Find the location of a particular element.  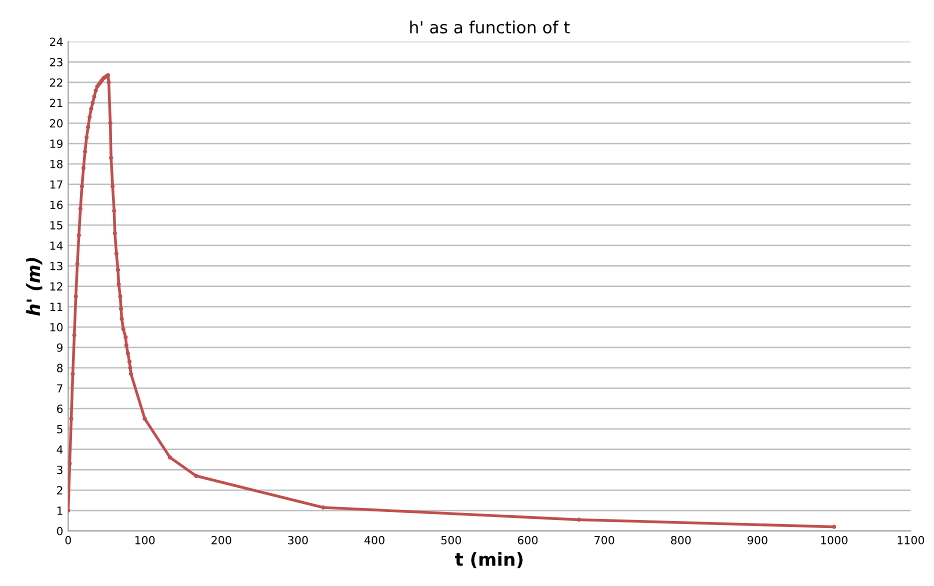

y-tick-label: 18 is located at coordinates (56, 164).